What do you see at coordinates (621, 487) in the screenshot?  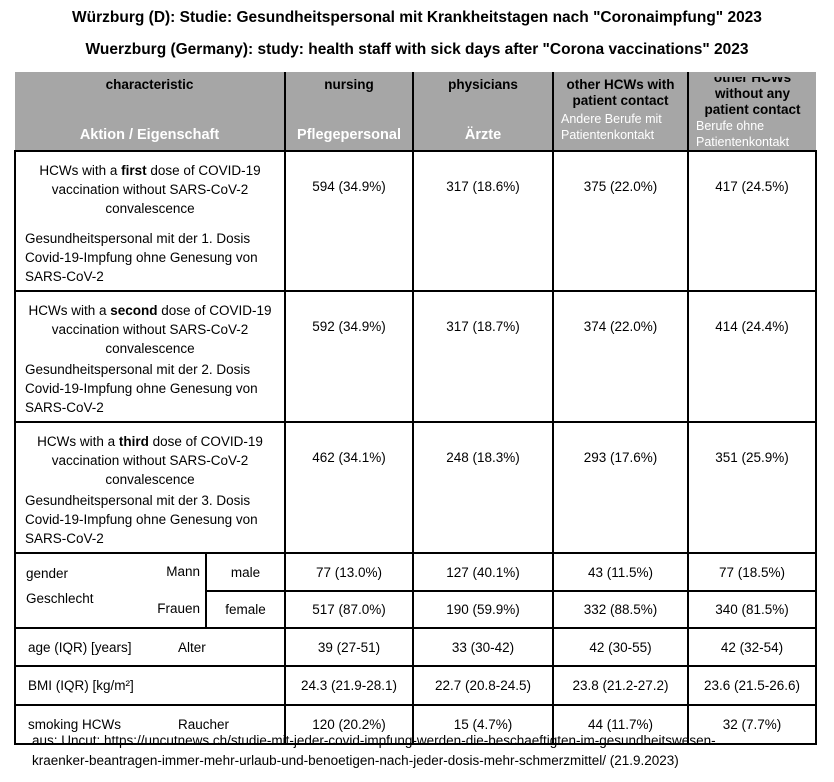 I see `value-cell: 293 (17.6%)` at bounding box center [621, 487].